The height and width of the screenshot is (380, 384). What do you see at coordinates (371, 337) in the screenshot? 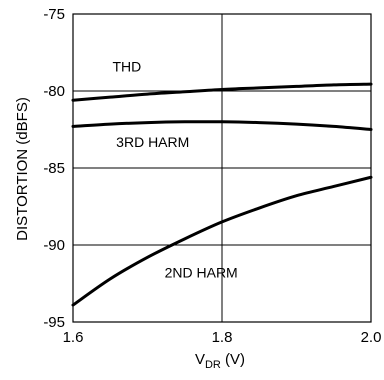
I see `x-tick-label: 2.0` at bounding box center [371, 337].